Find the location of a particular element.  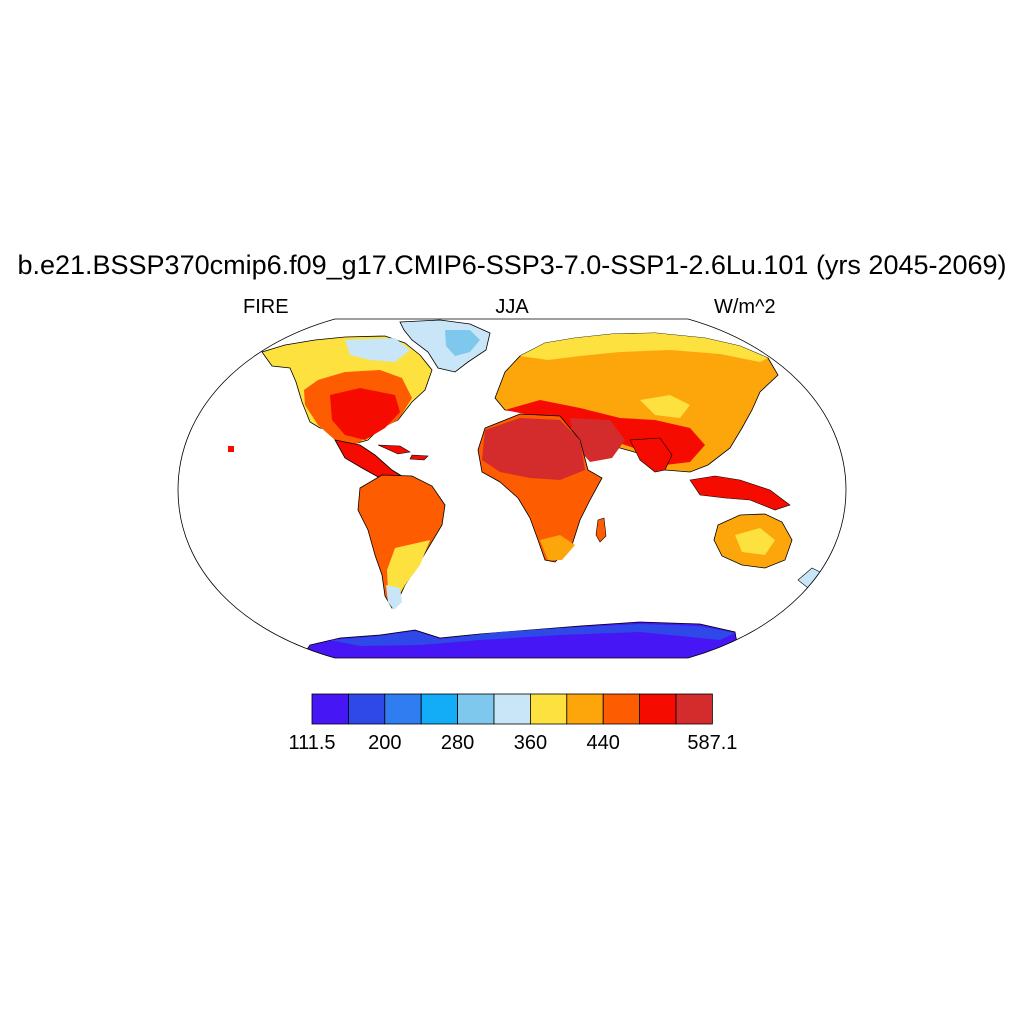

australia-interior is located at coordinates (755, 541).